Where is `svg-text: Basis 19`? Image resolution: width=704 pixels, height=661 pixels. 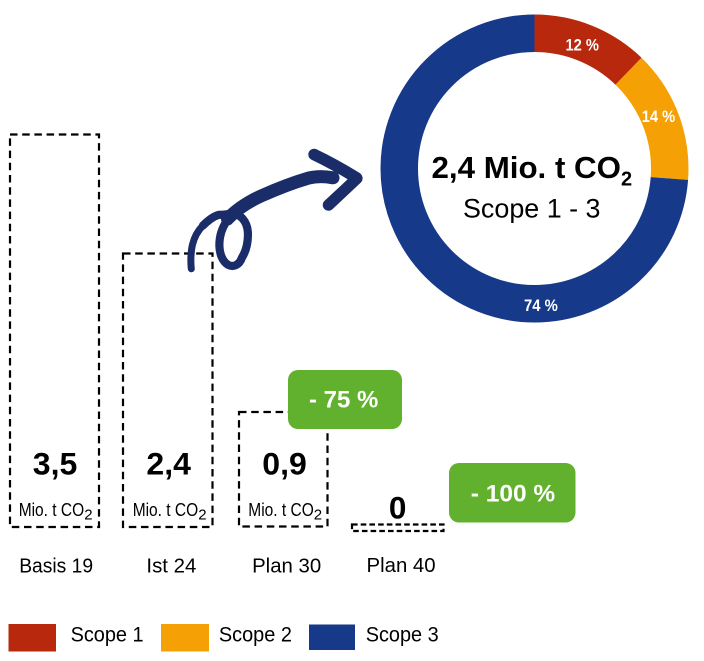 svg-text: Basis 19 is located at coordinates (56, 565).